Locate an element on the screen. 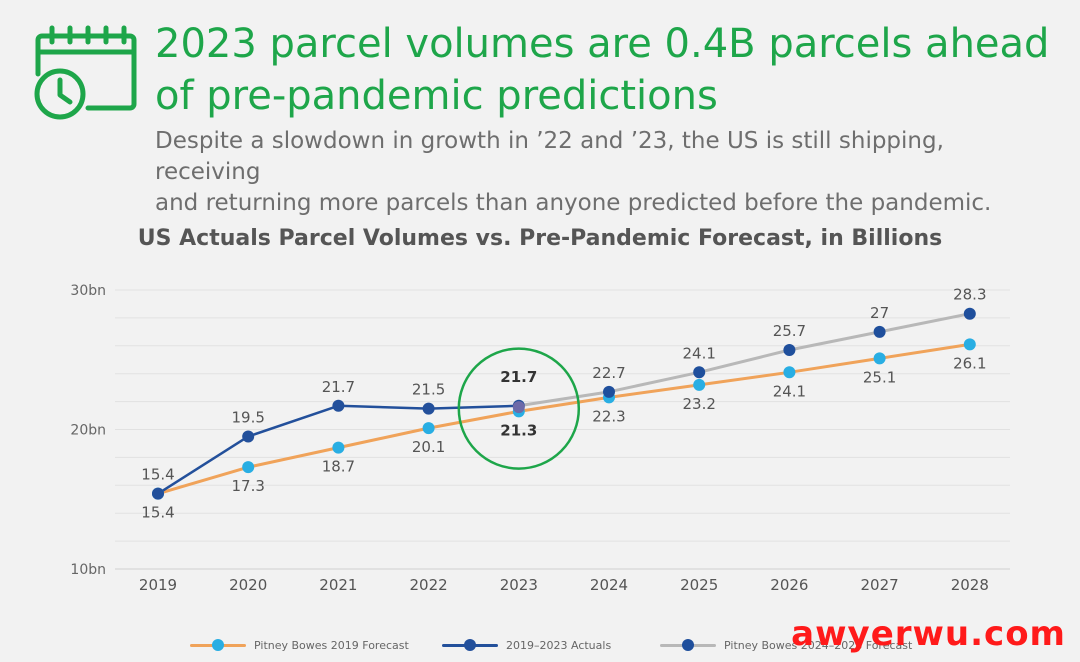 The height and width of the screenshot is (662, 1080). data-label-actuals: 19.5 is located at coordinates (247, 417).